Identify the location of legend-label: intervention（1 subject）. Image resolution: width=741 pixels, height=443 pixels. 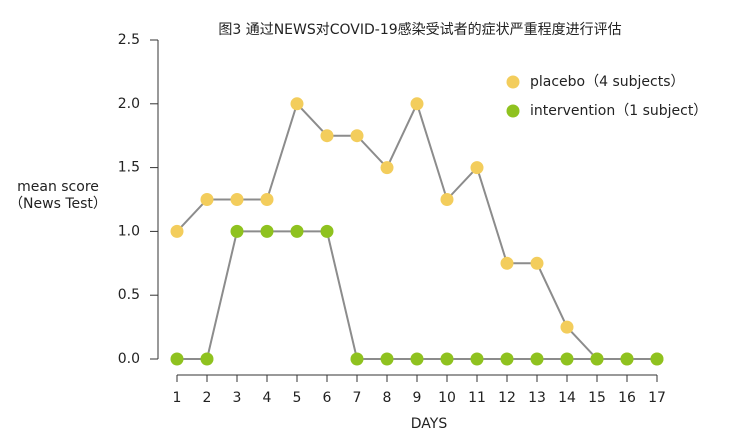
(618, 111).